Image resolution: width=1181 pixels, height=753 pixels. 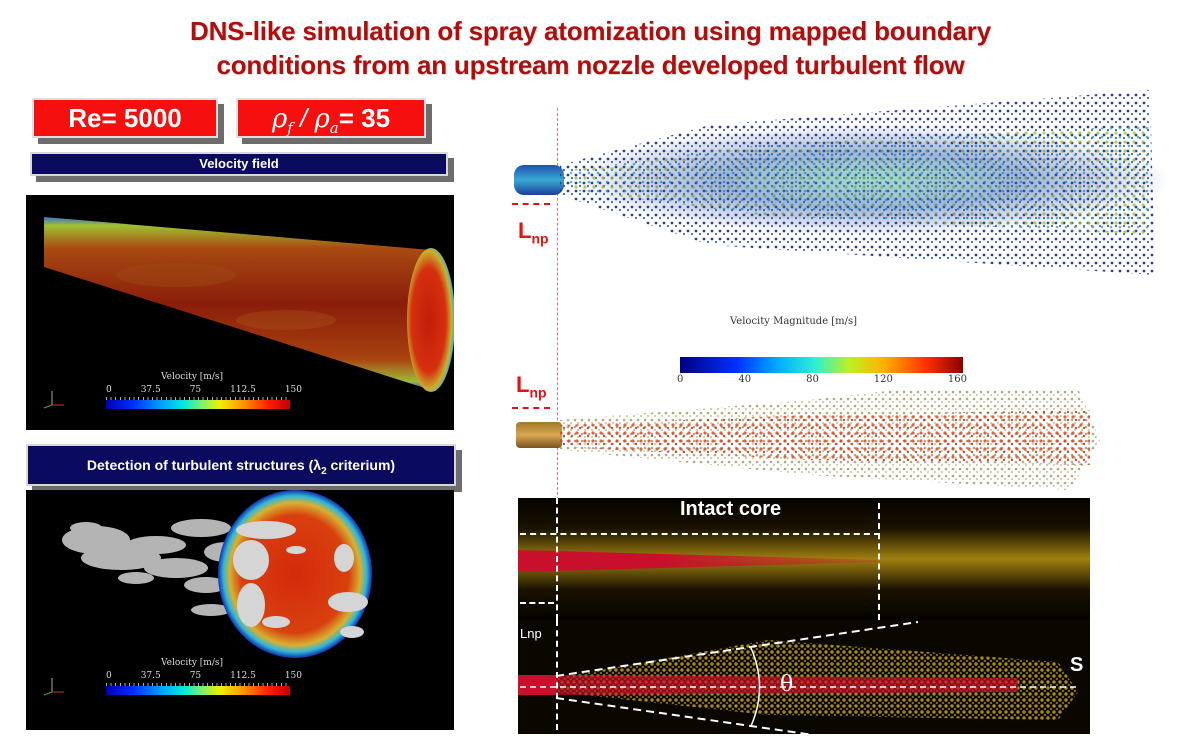 What do you see at coordinates (798, 677) in the screenshot?
I see `spray-angle-diagram` at bounding box center [798, 677].